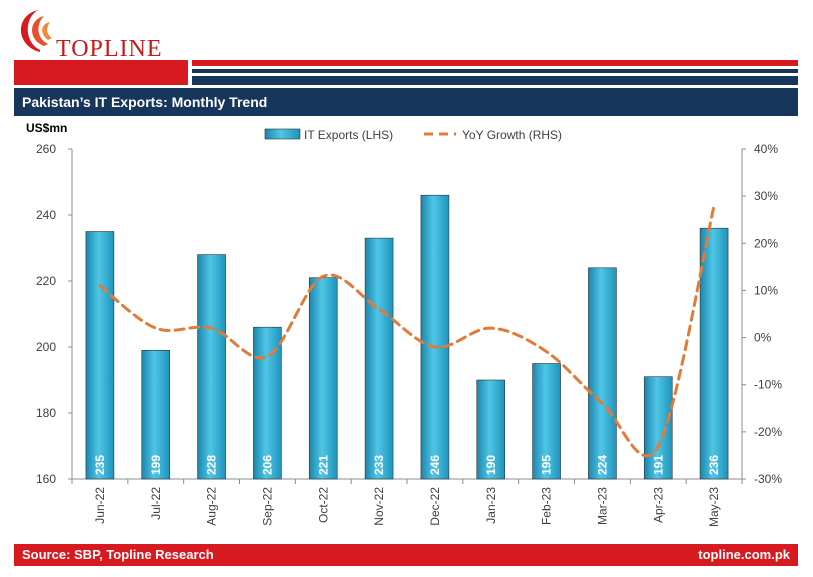 Image resolution: width=813 pixels, height=577 pixels. Describe the element at coordinates (435, 506) in the screenshot. I see `x-tick-label: Dec-22` at that location.